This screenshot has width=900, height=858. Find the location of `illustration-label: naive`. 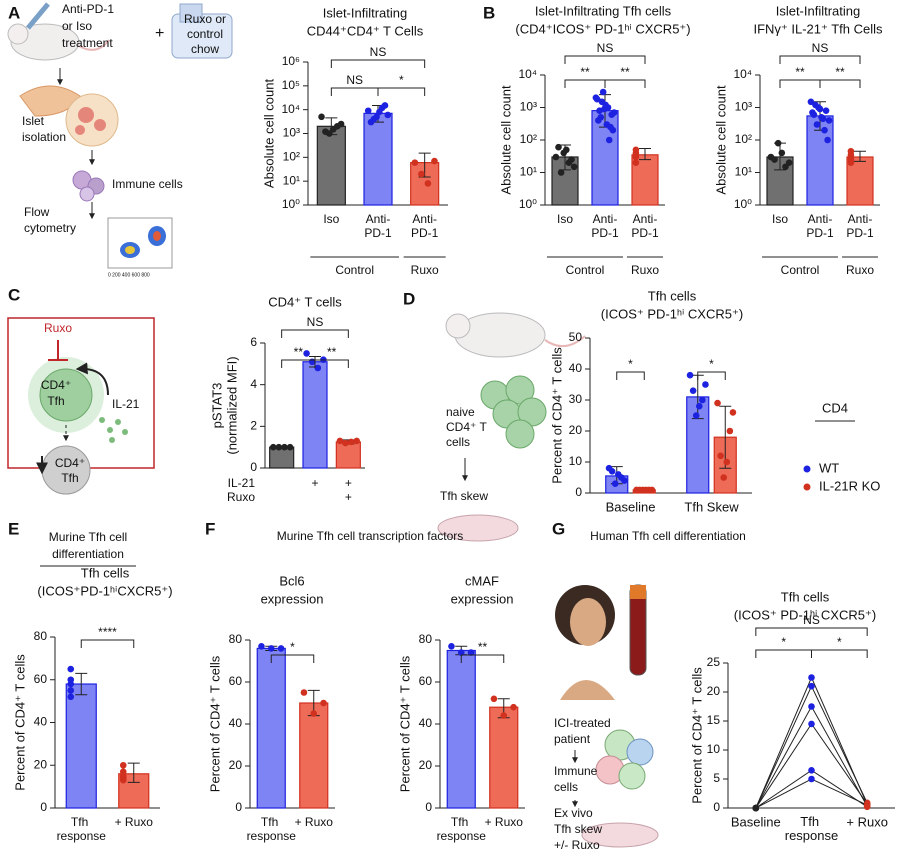

illustration-label: naive is located at coordinates (460, 412).